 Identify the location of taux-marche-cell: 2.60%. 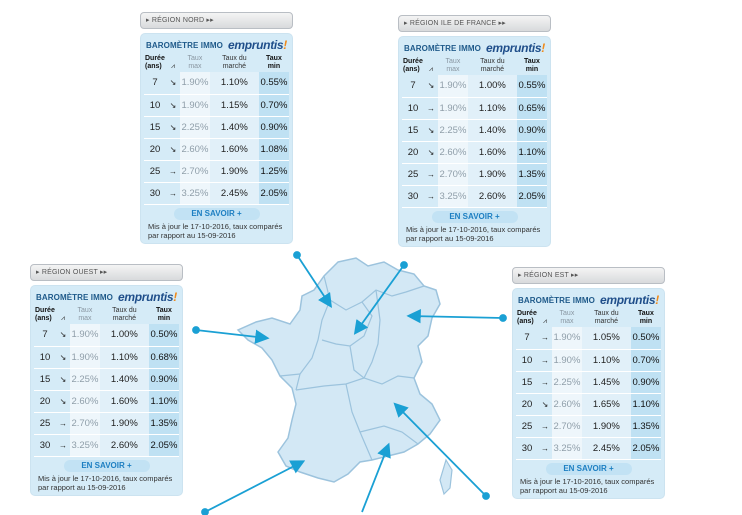
(492, 196).